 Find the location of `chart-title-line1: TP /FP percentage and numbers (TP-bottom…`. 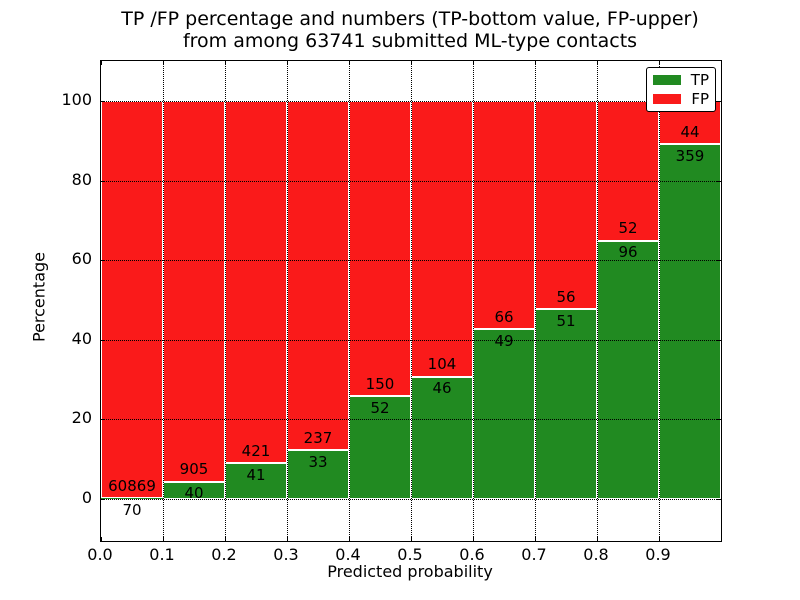

chart-title-line1: TP /FP percentage and numbers (TP-bottom… is located at coordinates (410, 19).